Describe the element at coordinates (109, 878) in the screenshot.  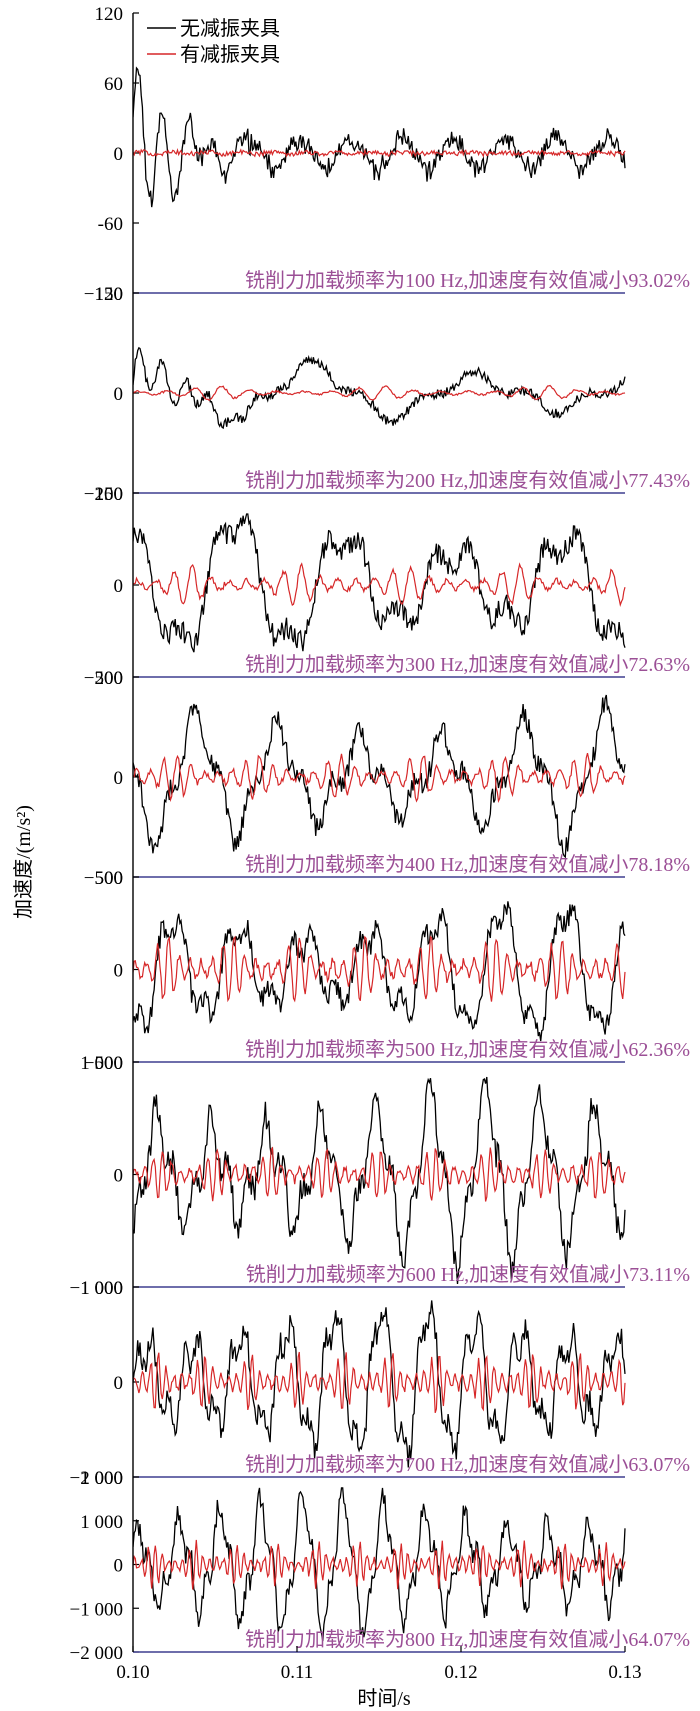
I see `panel-5-y-tick-label: 500` at that location.